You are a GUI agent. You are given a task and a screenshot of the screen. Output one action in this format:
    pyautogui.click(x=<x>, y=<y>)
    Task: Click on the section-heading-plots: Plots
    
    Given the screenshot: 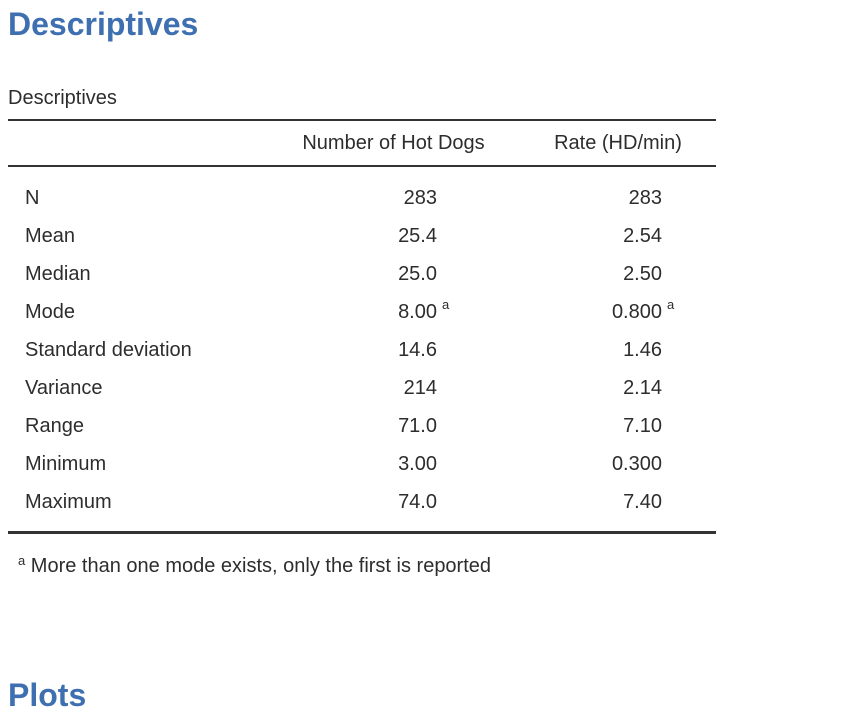 What is the action you would take?
    pyautogui.click(x=47, y=695)
    